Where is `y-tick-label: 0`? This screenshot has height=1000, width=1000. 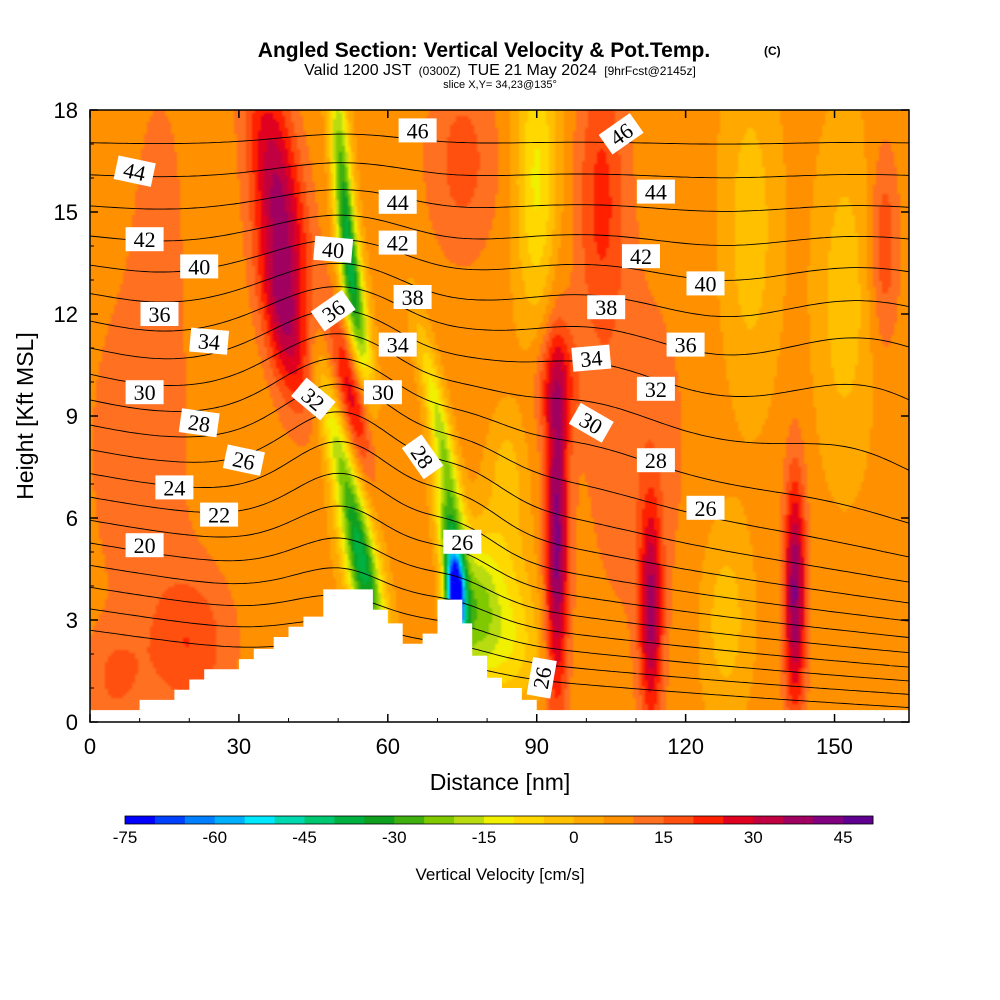
y-tick-label: 0 is located at coordinates (72, 722).